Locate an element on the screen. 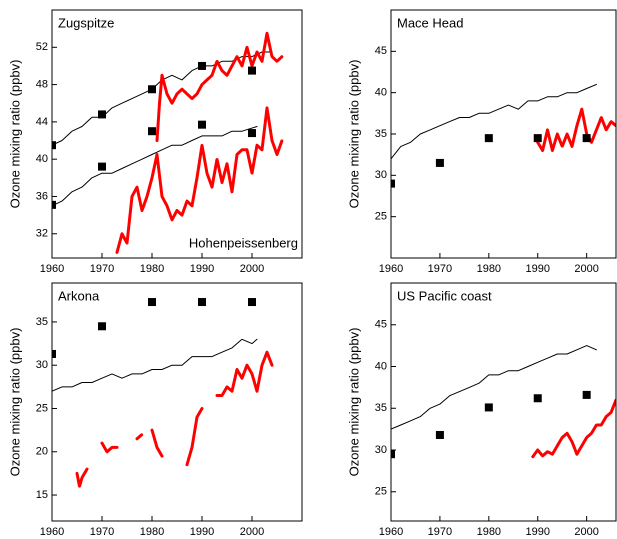 This screenshot has width=617, height=539. site-label: Zugspitze is located at coordinates (86, 22).